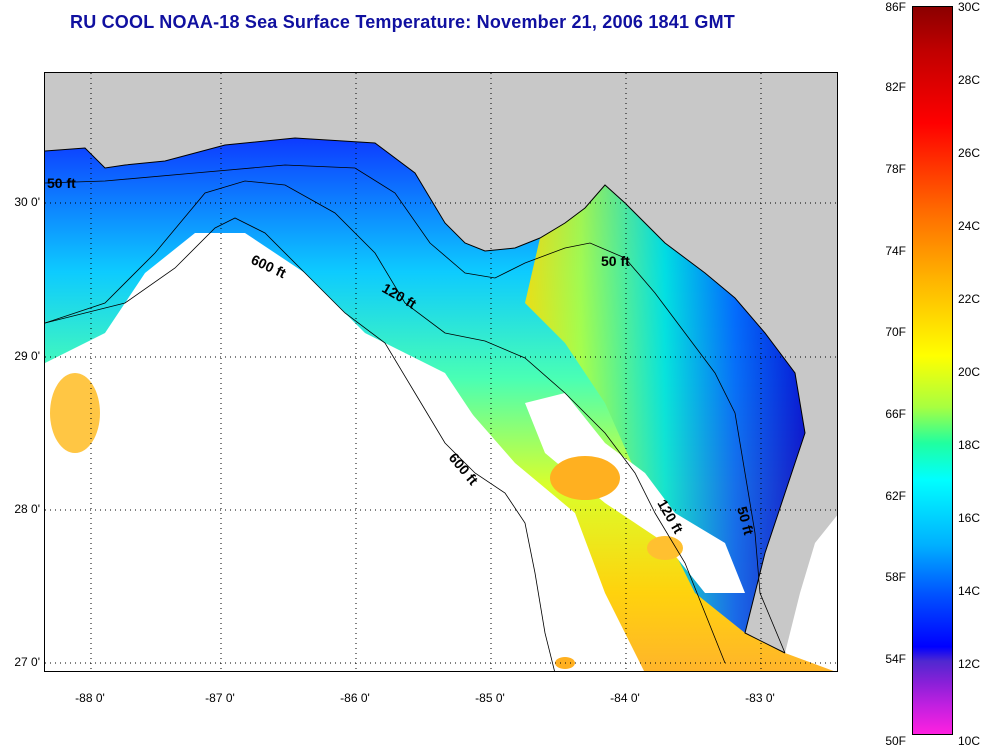  What do you see at coordinates (969, 518) in the screenshot?
I see `celsius-label: 16C` at bounding box center [969, 518].